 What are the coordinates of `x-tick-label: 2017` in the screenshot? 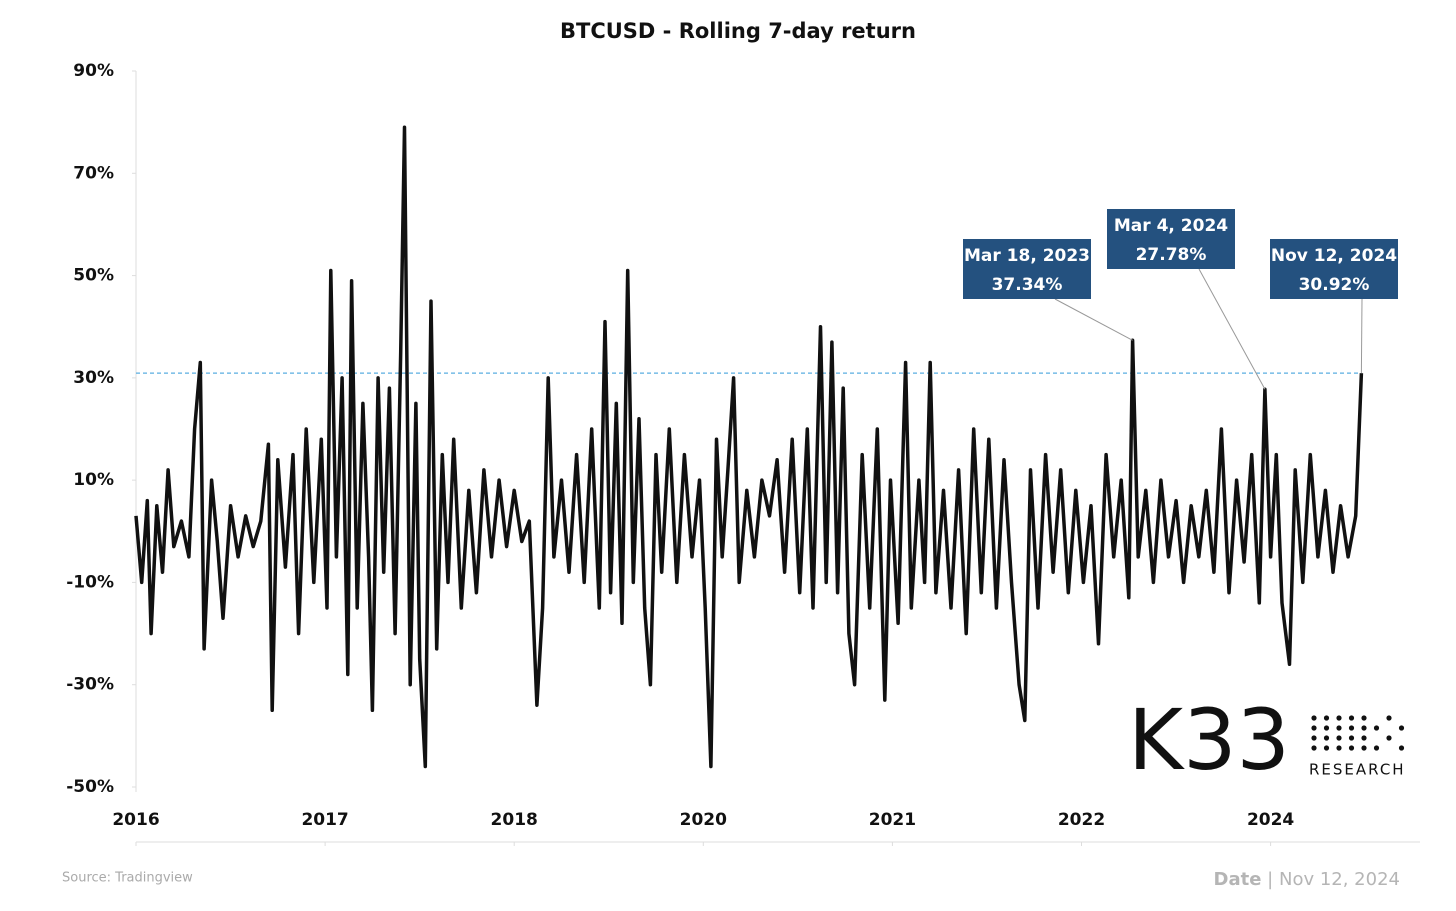 It's located at (324, 820).